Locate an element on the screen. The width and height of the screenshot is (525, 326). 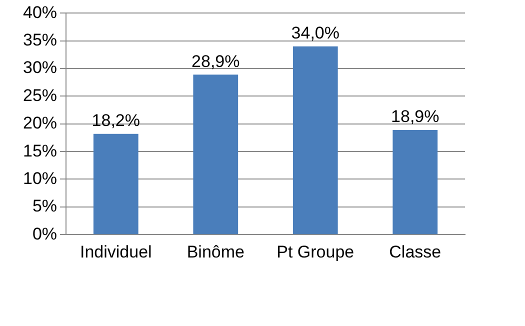
y-tick-label: 40% is located at coordinates (40, 12).